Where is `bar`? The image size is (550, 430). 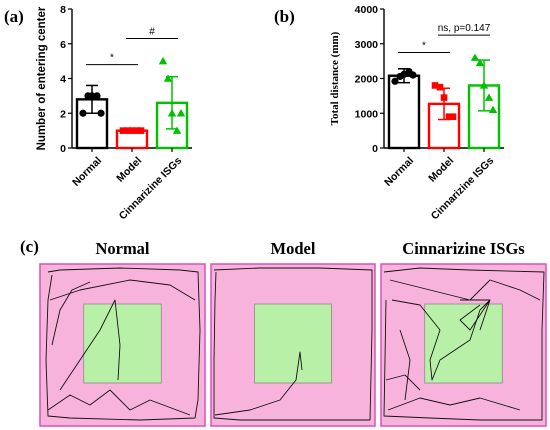
bar is located at coordinates (404, 112).